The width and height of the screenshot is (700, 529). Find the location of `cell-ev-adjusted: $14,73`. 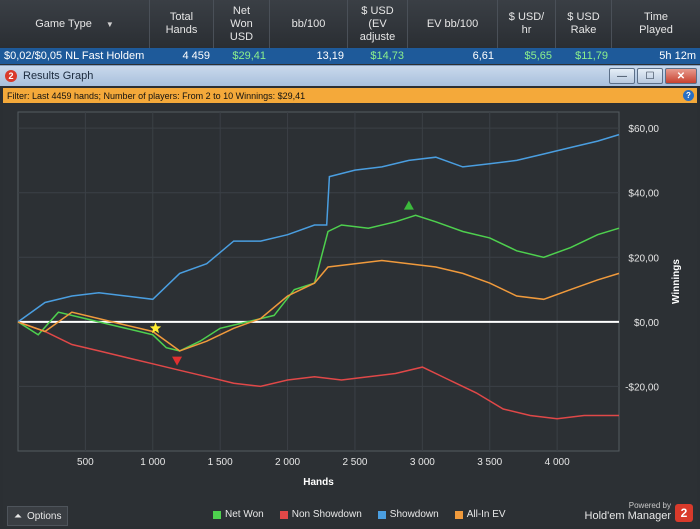

cell-ev-adjusted: $14,73 is located at coordinates (387, 56).